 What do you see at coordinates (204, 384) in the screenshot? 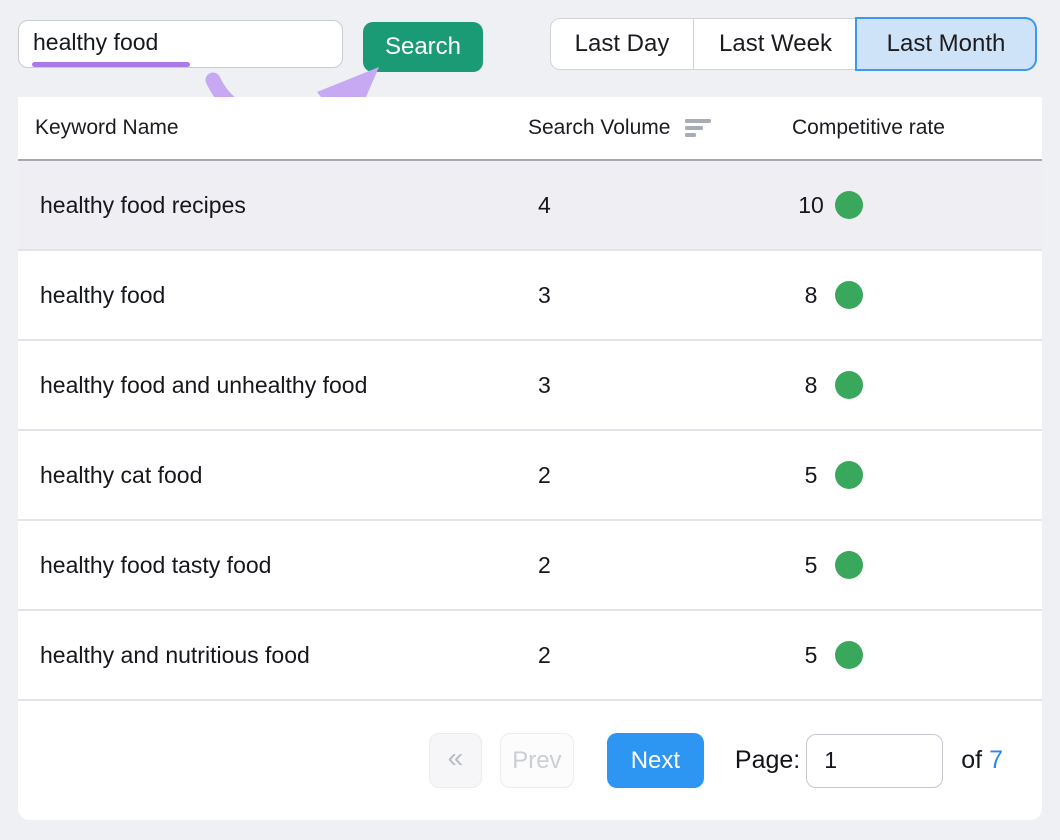
I see `keyword-cell: healthy food and unhealthy food` at bounding box center [204, 384].